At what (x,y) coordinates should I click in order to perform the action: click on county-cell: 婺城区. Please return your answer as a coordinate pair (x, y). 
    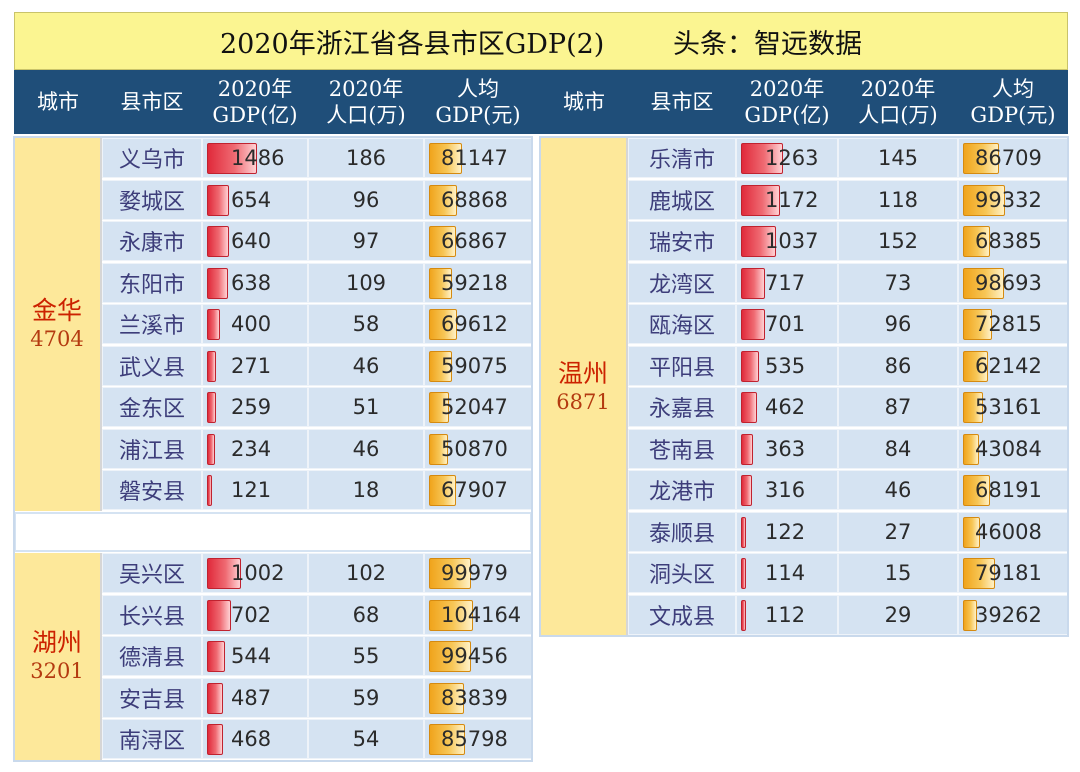
    Looking at the image, I should click on (152, 199).